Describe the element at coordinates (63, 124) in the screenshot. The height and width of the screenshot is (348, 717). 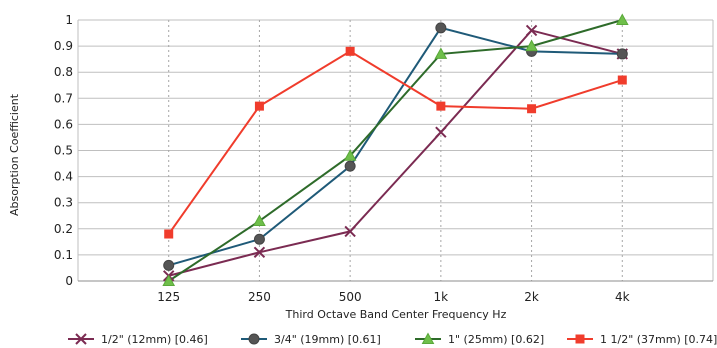
I see `y-tick-label: 0.6` at that location.